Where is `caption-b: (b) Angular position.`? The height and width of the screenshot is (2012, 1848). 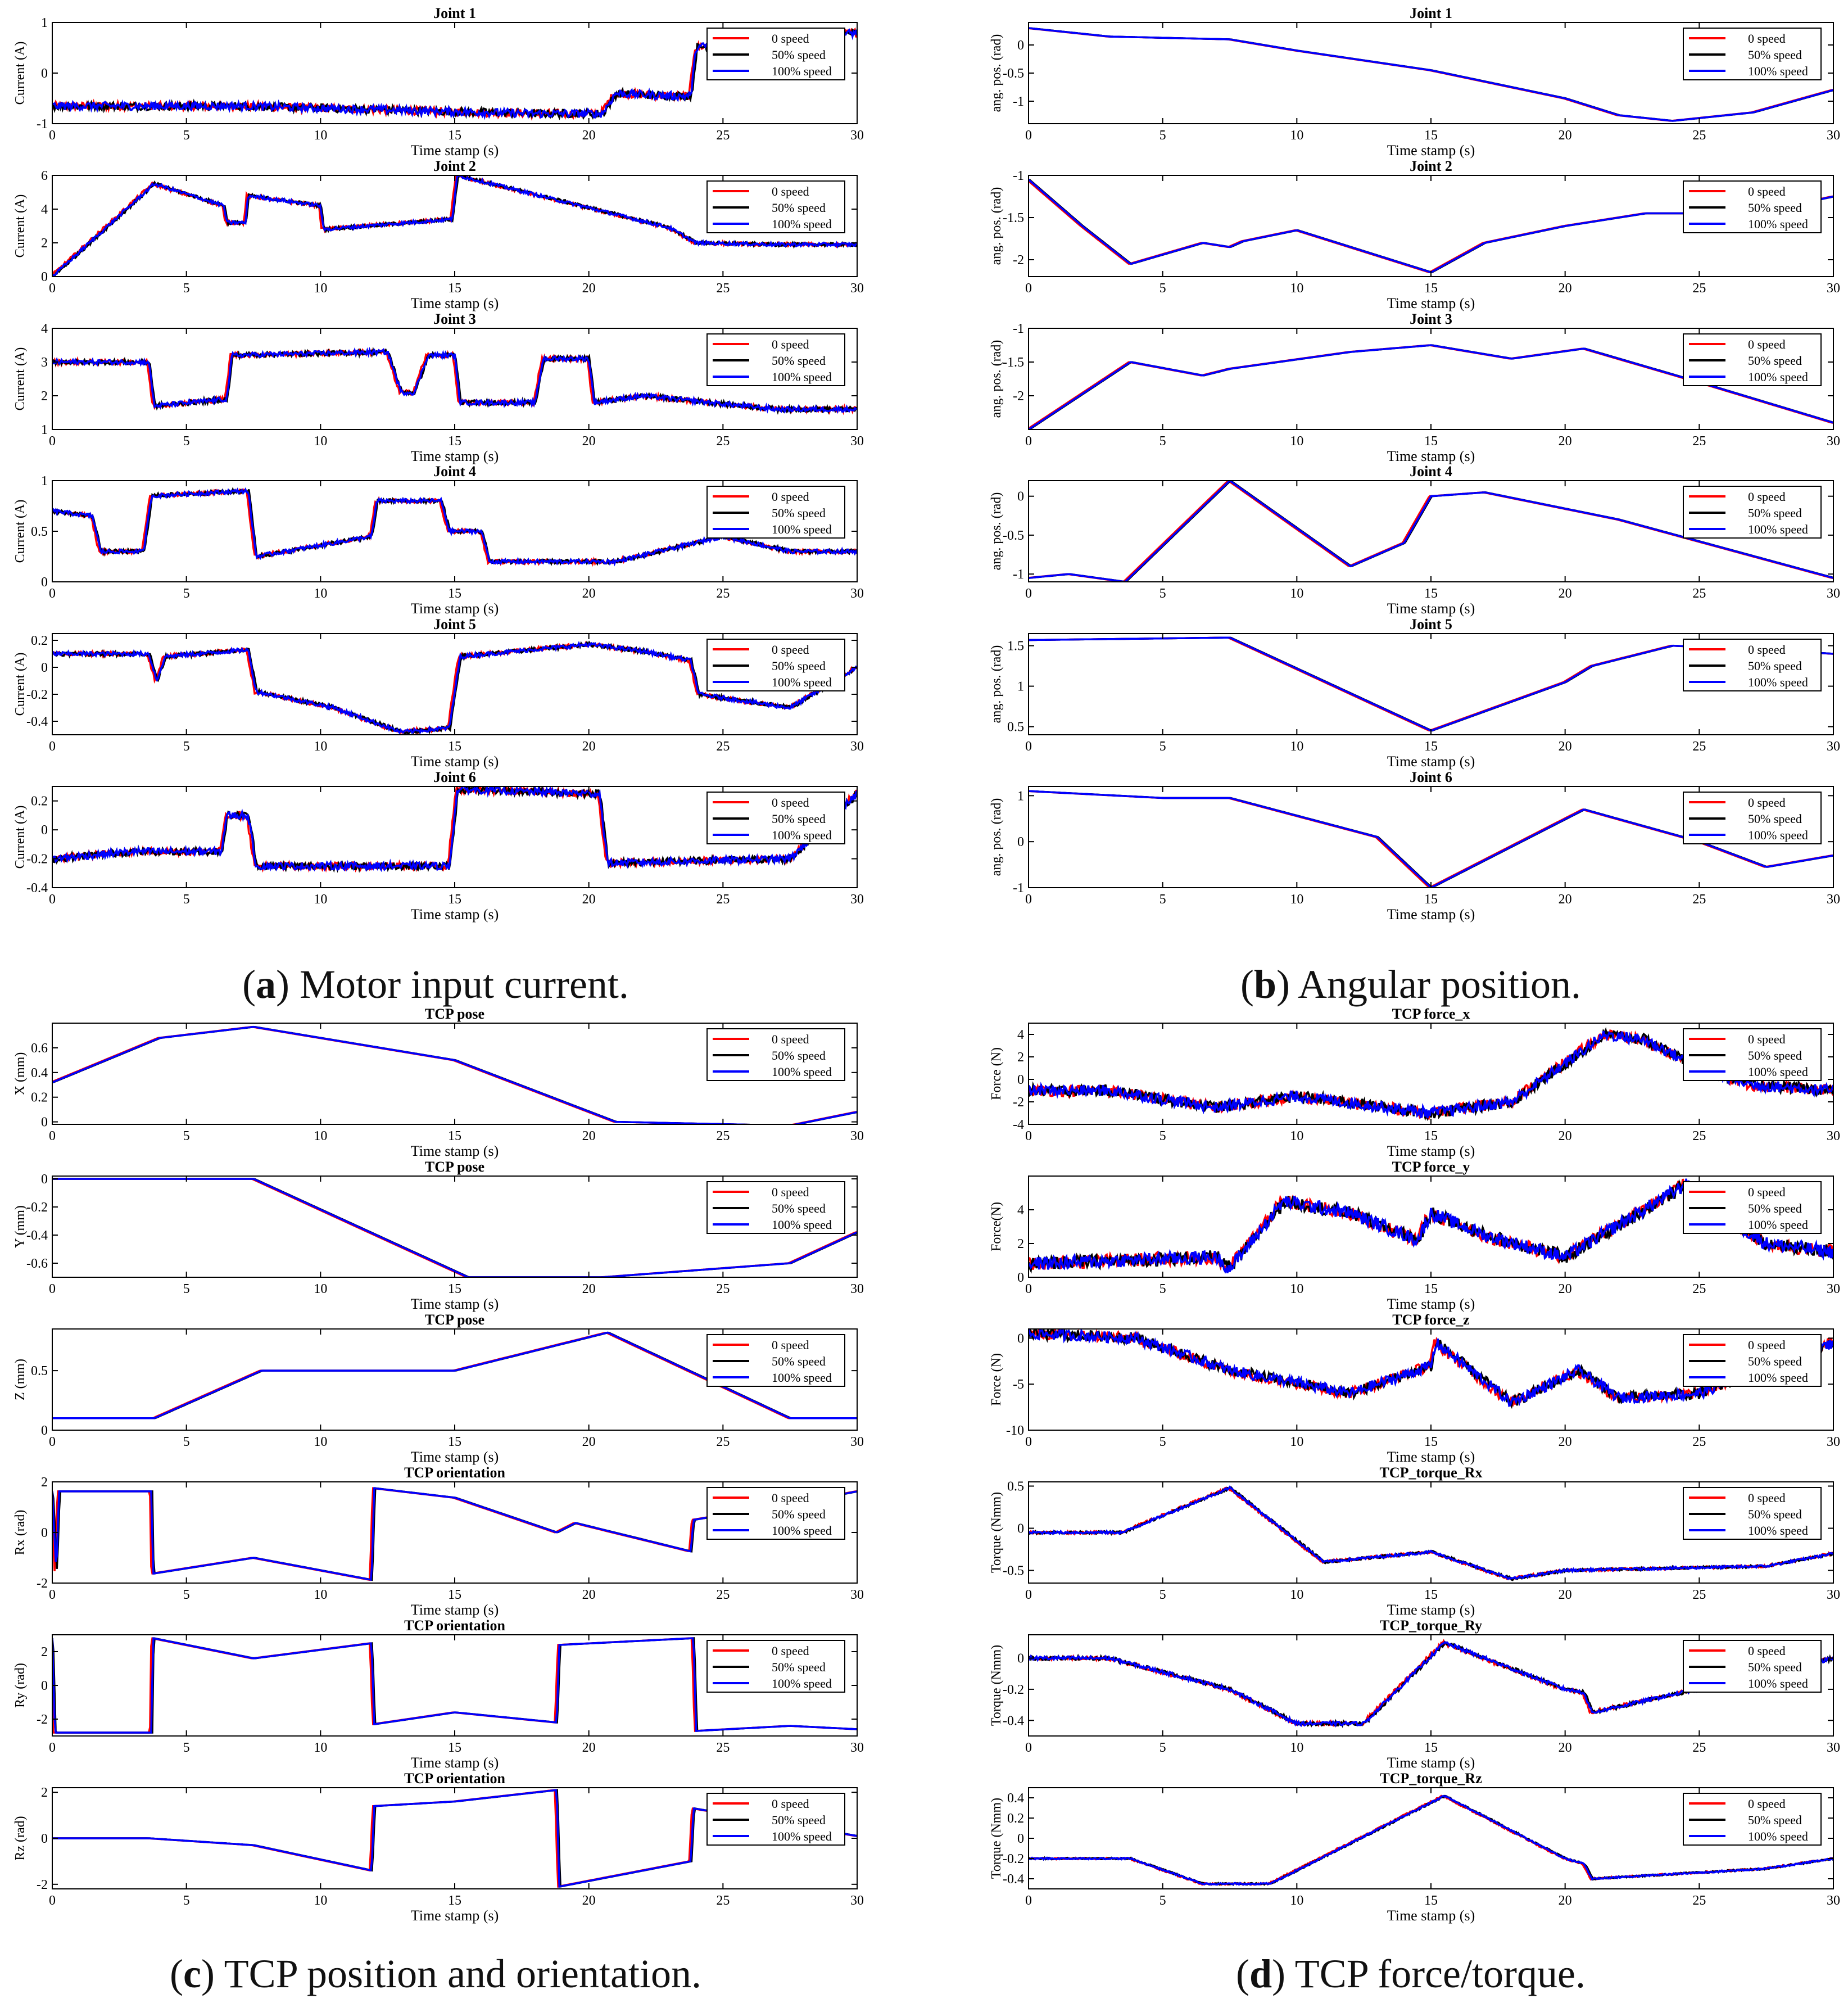
caption-b: (b) Angular position. is located at coordinates (1411, 984).